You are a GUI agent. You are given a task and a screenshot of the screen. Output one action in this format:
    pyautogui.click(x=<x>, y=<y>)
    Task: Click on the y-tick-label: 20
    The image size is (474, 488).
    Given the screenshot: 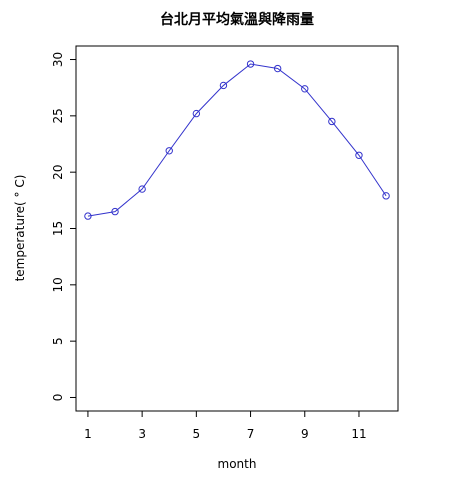 What is the action you would take?
    pyautogui.click(x=58, y=172)
    